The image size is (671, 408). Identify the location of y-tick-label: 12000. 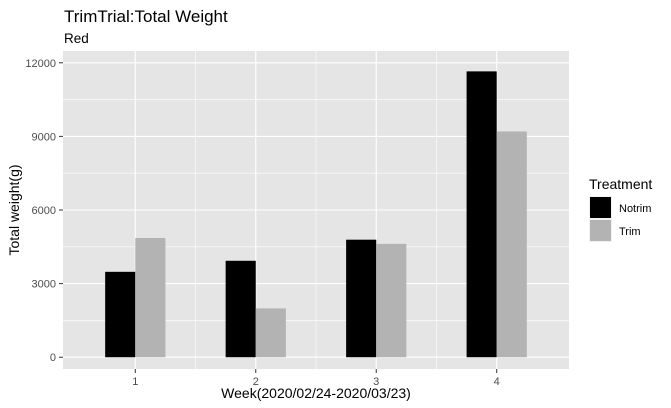
(40, 64).